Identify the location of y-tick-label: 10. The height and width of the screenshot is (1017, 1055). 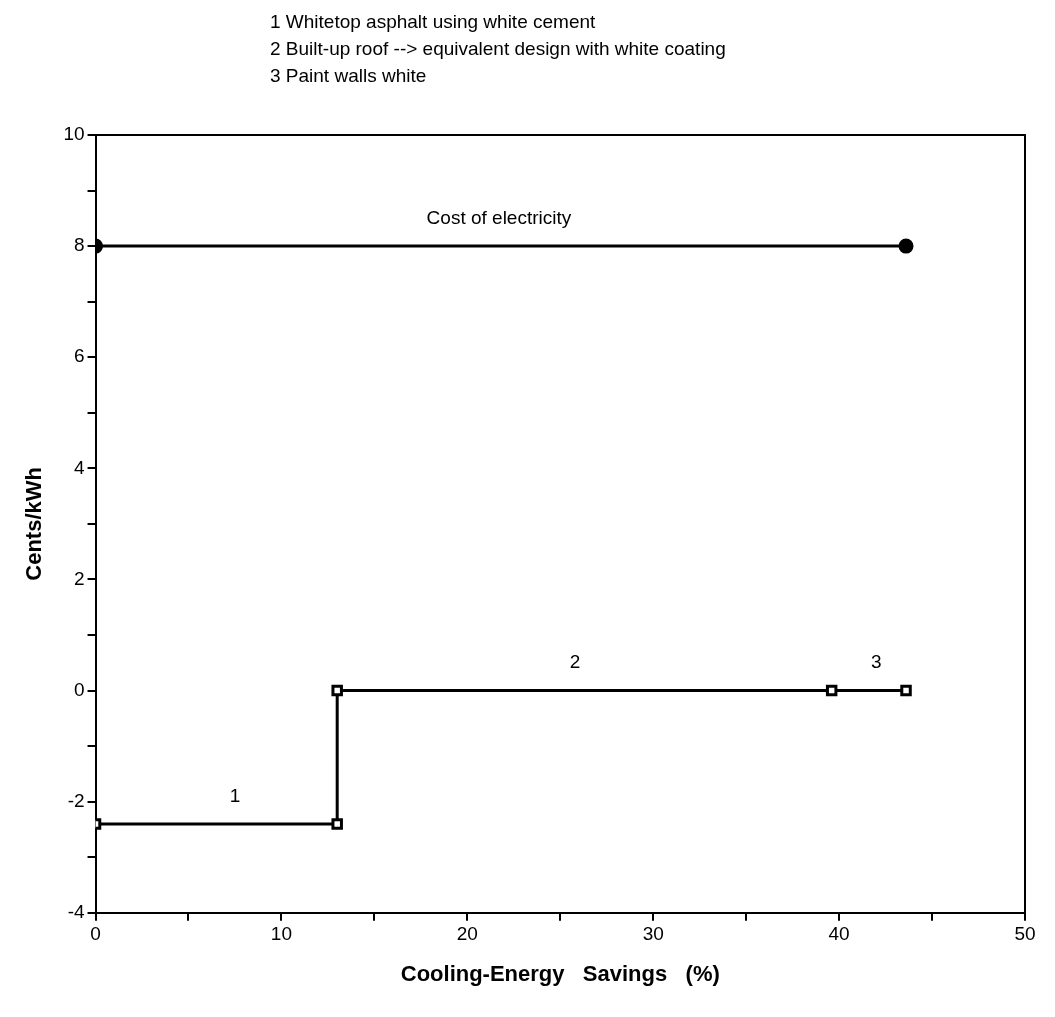
(74, 134).